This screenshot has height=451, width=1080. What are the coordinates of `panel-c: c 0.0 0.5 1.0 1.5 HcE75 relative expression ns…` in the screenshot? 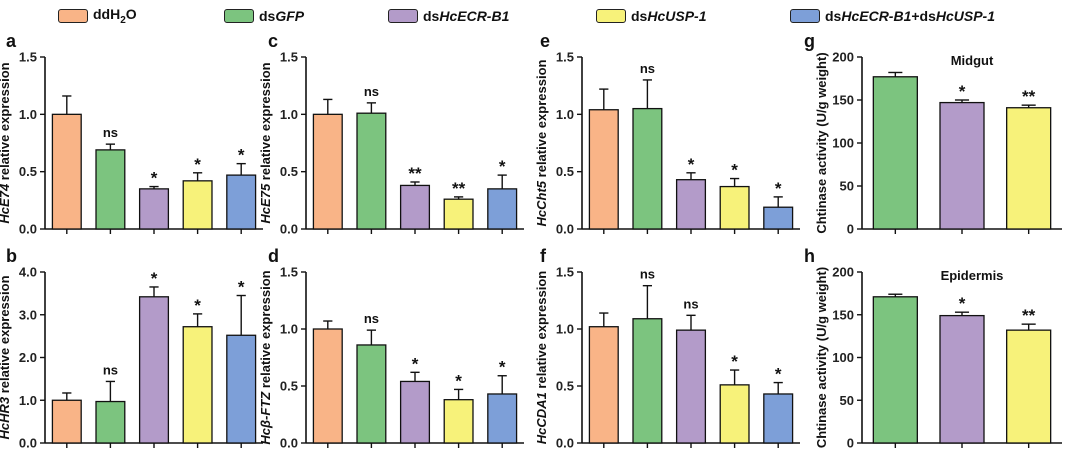 It's located at (391, 134).